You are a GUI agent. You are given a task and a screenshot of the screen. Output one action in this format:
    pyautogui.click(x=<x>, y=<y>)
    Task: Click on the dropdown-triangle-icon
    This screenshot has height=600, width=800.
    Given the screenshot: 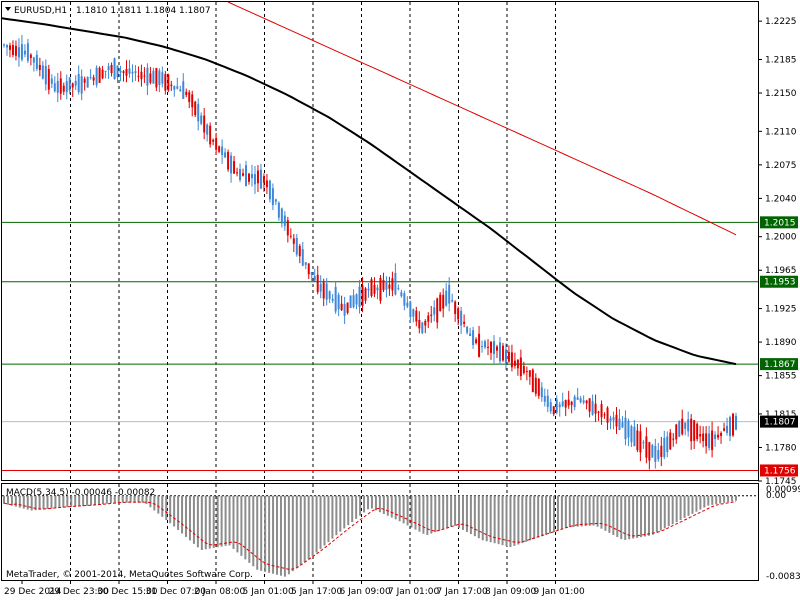 What is the action you would take?
    pyautogui.click(x=8, y=9)
    